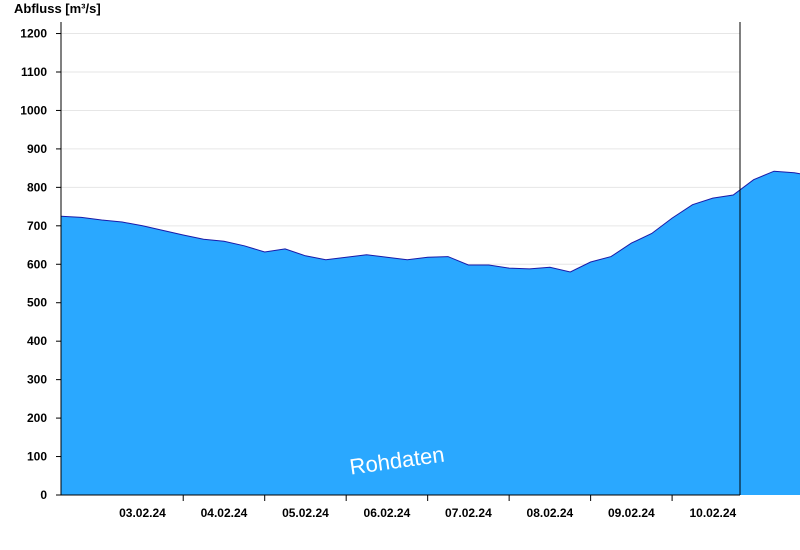 This screenshot has height=550, width=800. I want to click on x-tick-label-3: 06.02.24, so click(387, 513).